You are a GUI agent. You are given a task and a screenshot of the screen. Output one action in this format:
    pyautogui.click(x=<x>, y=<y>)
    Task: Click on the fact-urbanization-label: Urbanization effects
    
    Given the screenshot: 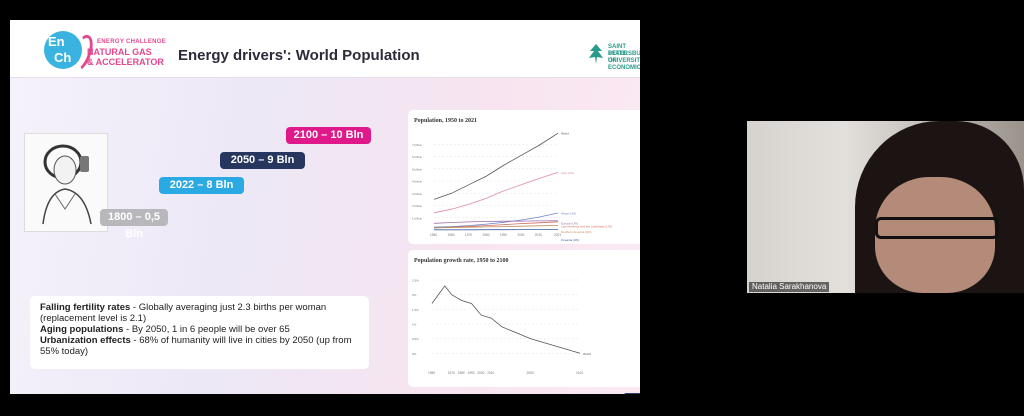 What is the action you would take?
    pyautogui.click(x=85, y=340)
    